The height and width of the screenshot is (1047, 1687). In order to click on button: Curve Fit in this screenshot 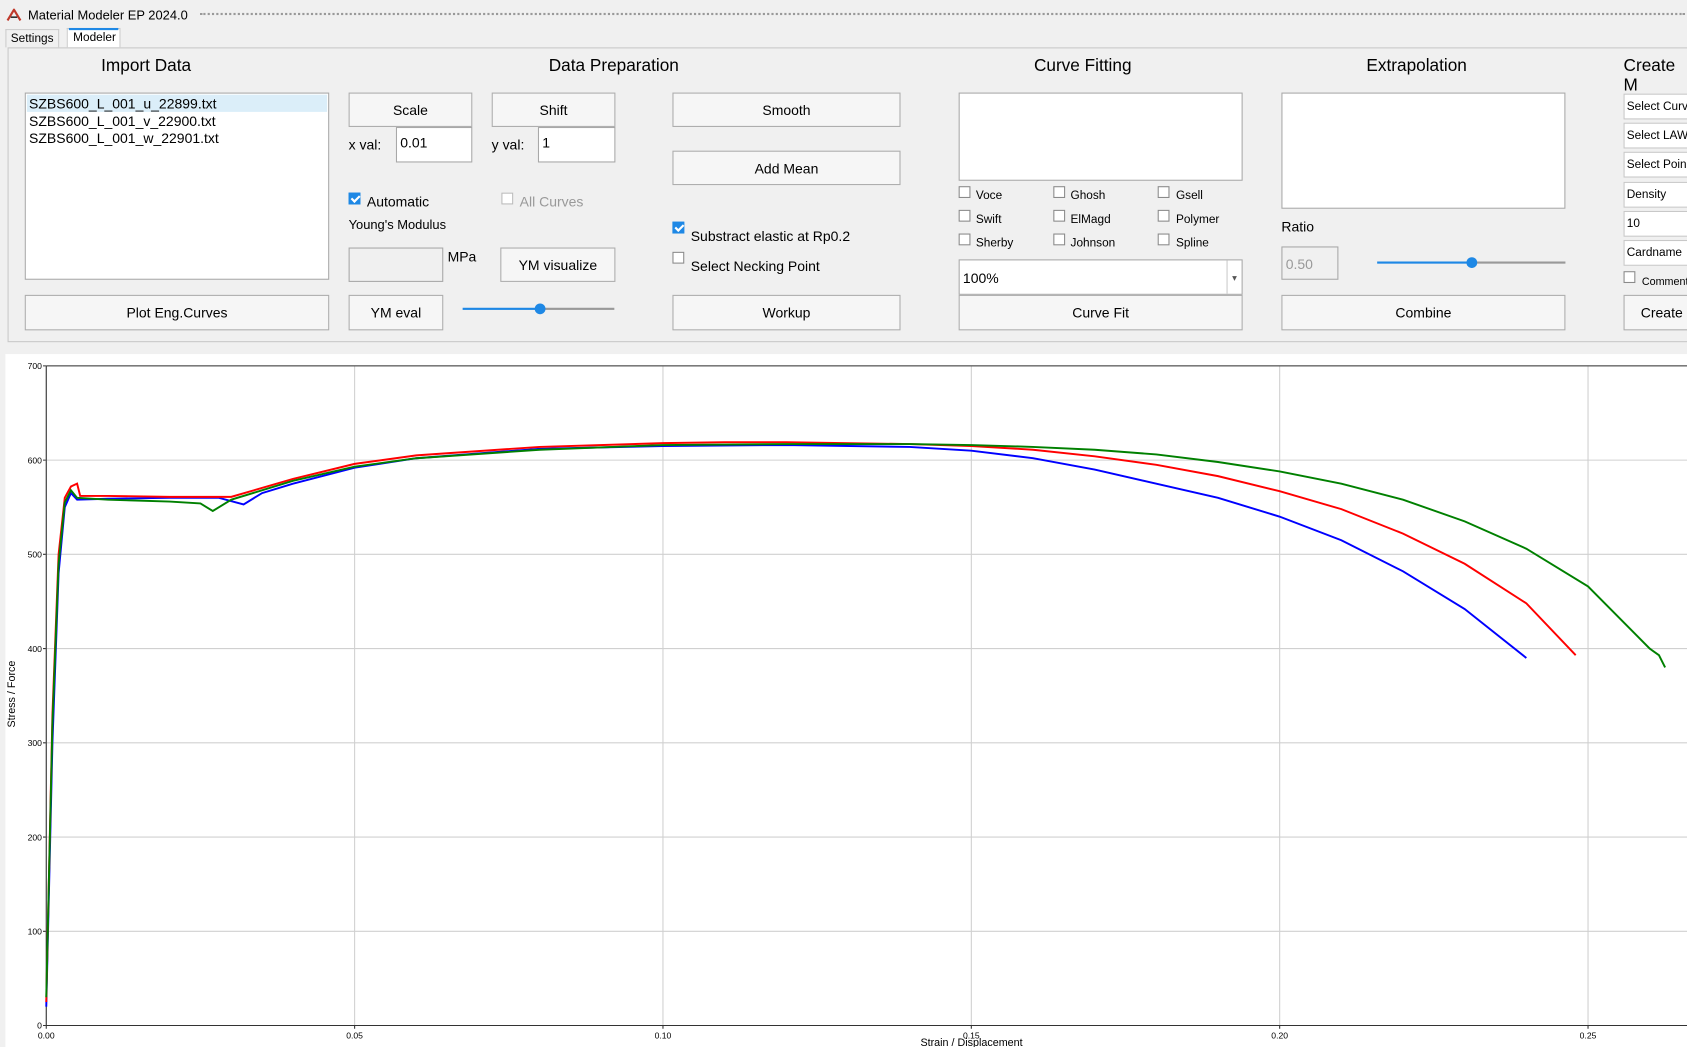, I will do `click(1100, 312)`.